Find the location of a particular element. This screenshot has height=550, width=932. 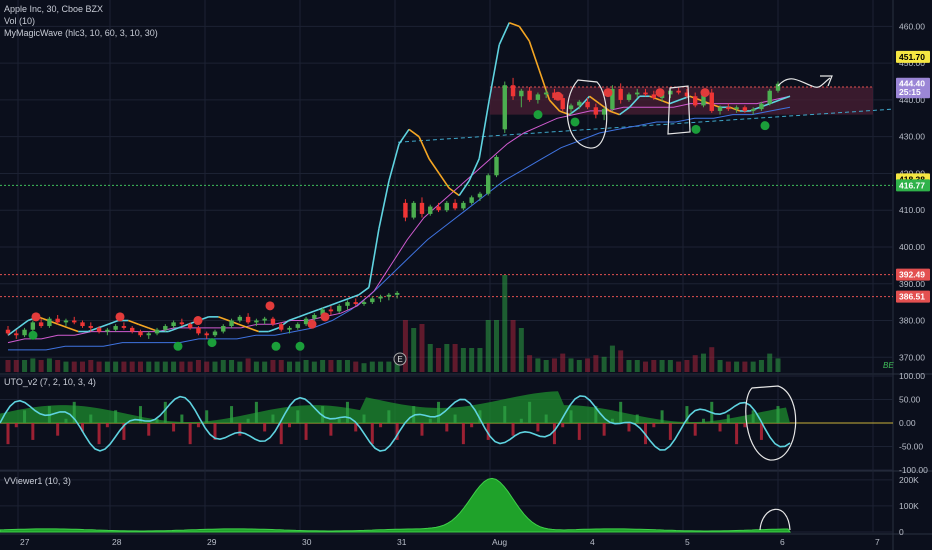

volume-bars is located at coordinates (393, 323).